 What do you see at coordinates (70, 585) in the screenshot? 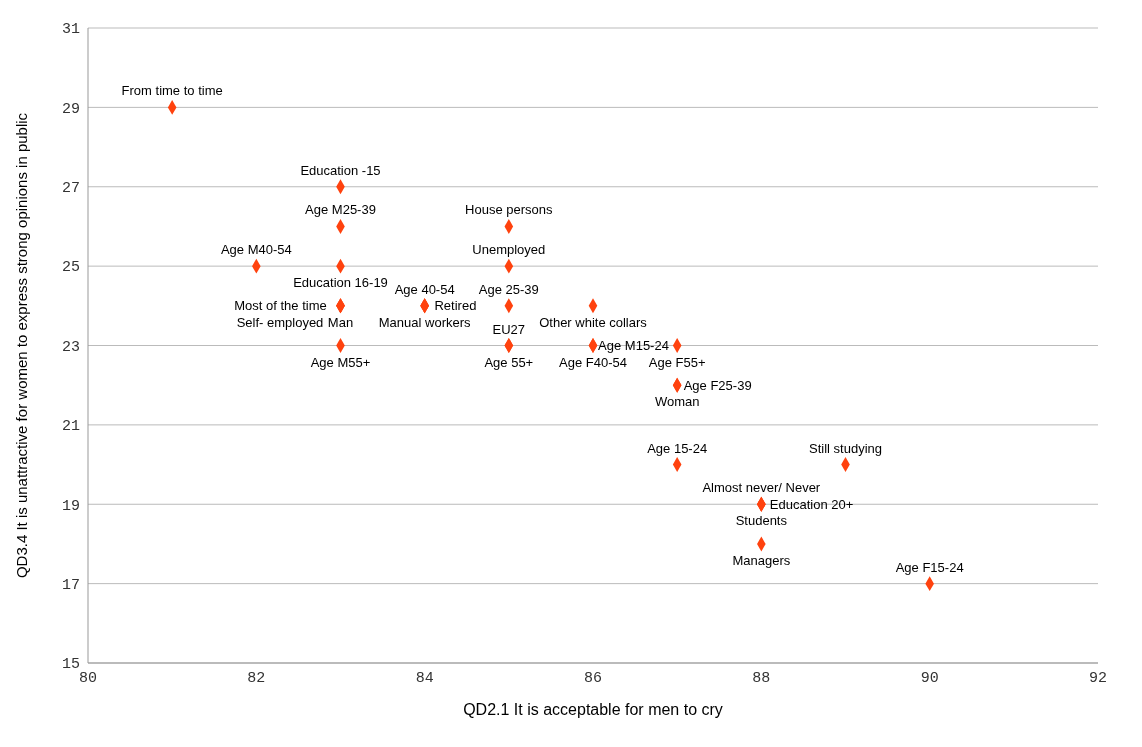
I see `y-tick-label: 17` at bounding box center [70, 585].